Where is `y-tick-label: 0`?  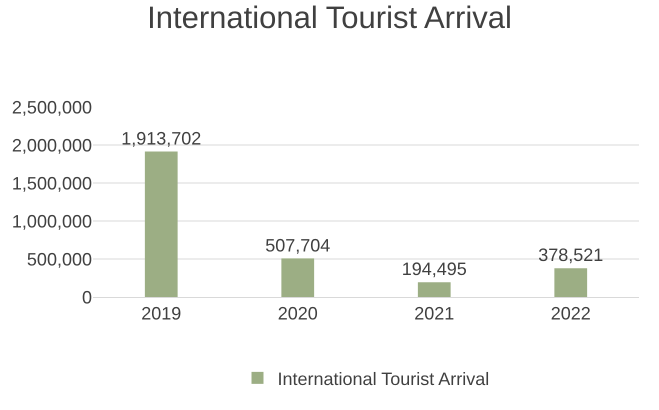
y-tick-label: 0 is located at coordinates (87, 297).